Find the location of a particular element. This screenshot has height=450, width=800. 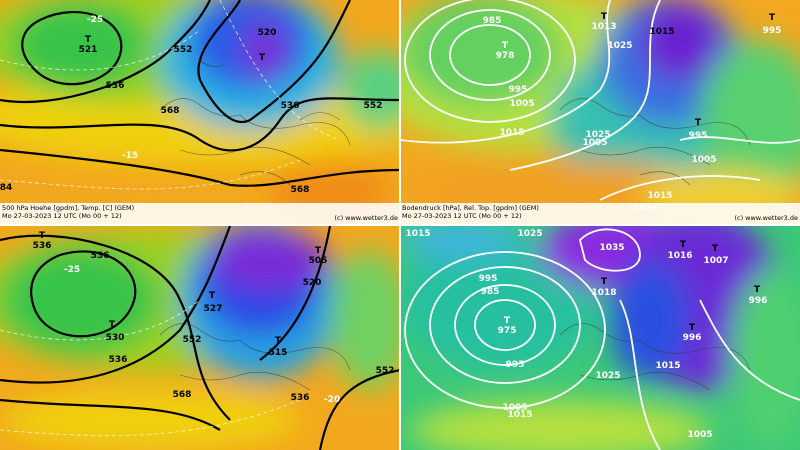

caption: Bodendruck [hPa], Rel. Top. [gpdm] (GEM) is located at coordinates (470, 208).